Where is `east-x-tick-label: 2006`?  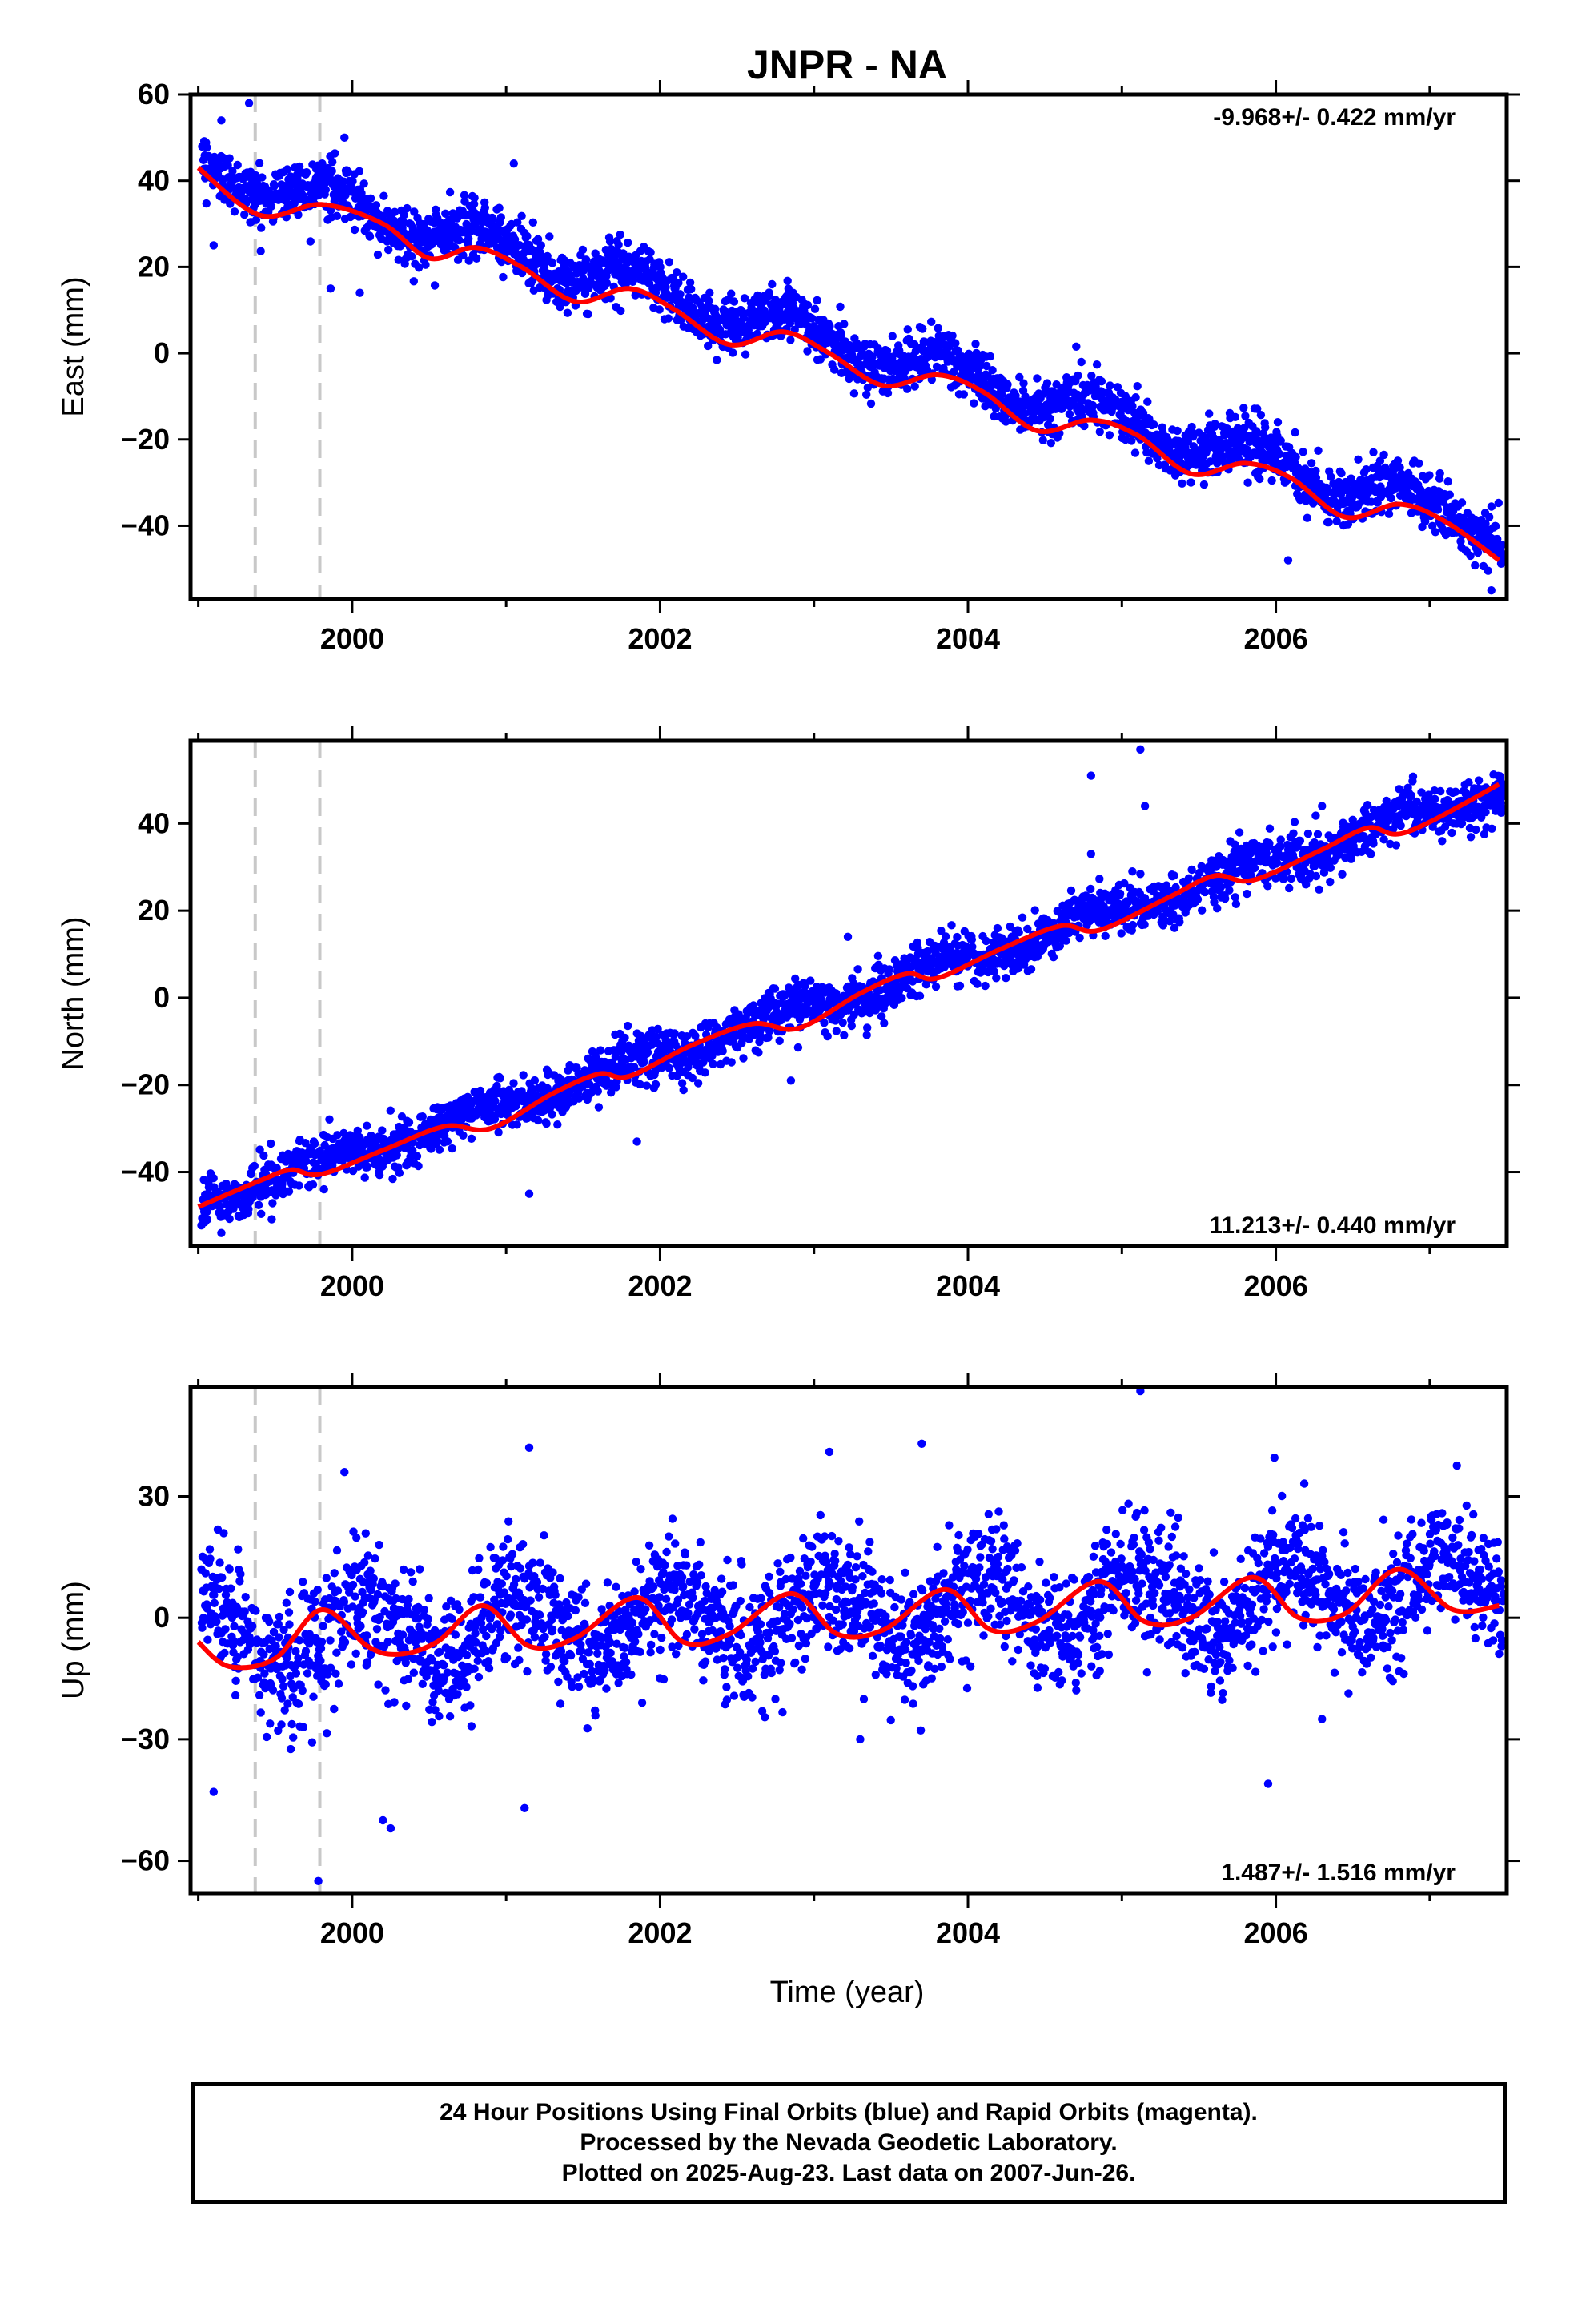
east-x-tick-label: 2006 is located at coordinates (1276, 638).